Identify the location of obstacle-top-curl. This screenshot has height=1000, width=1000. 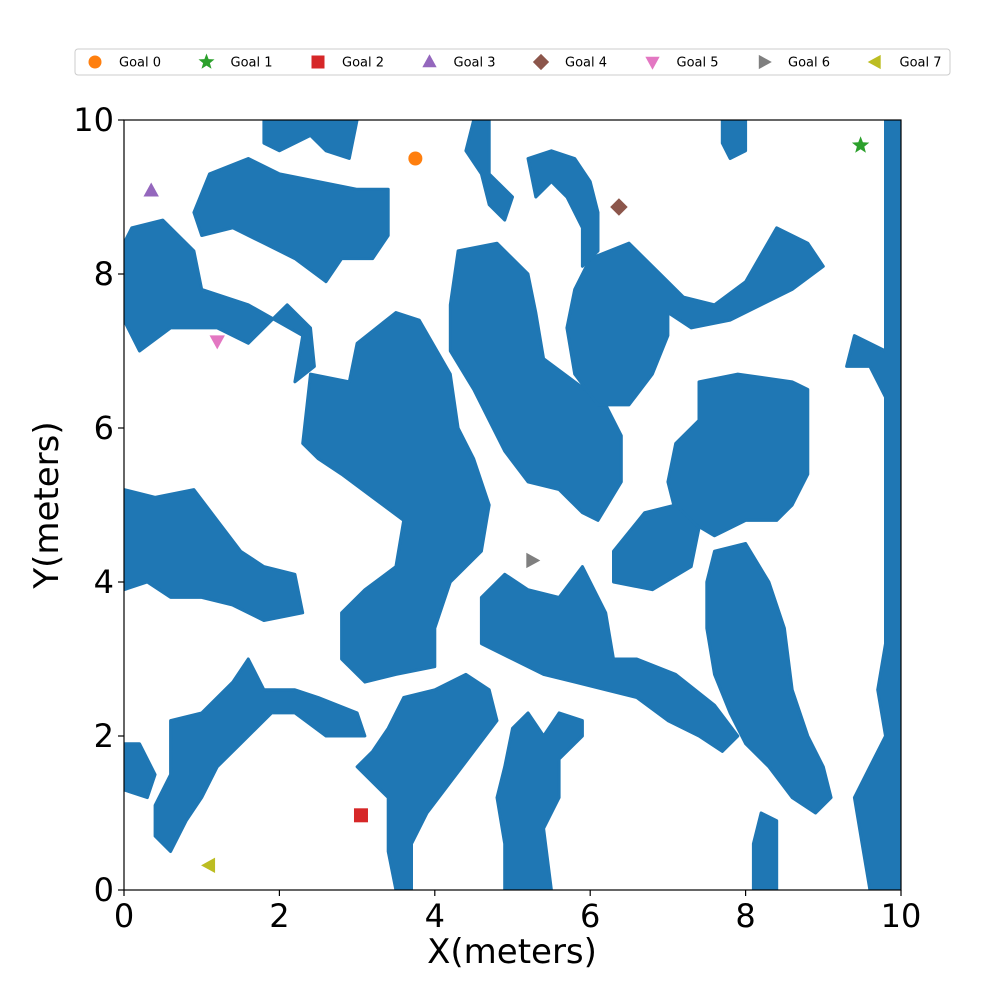
(563, 208).